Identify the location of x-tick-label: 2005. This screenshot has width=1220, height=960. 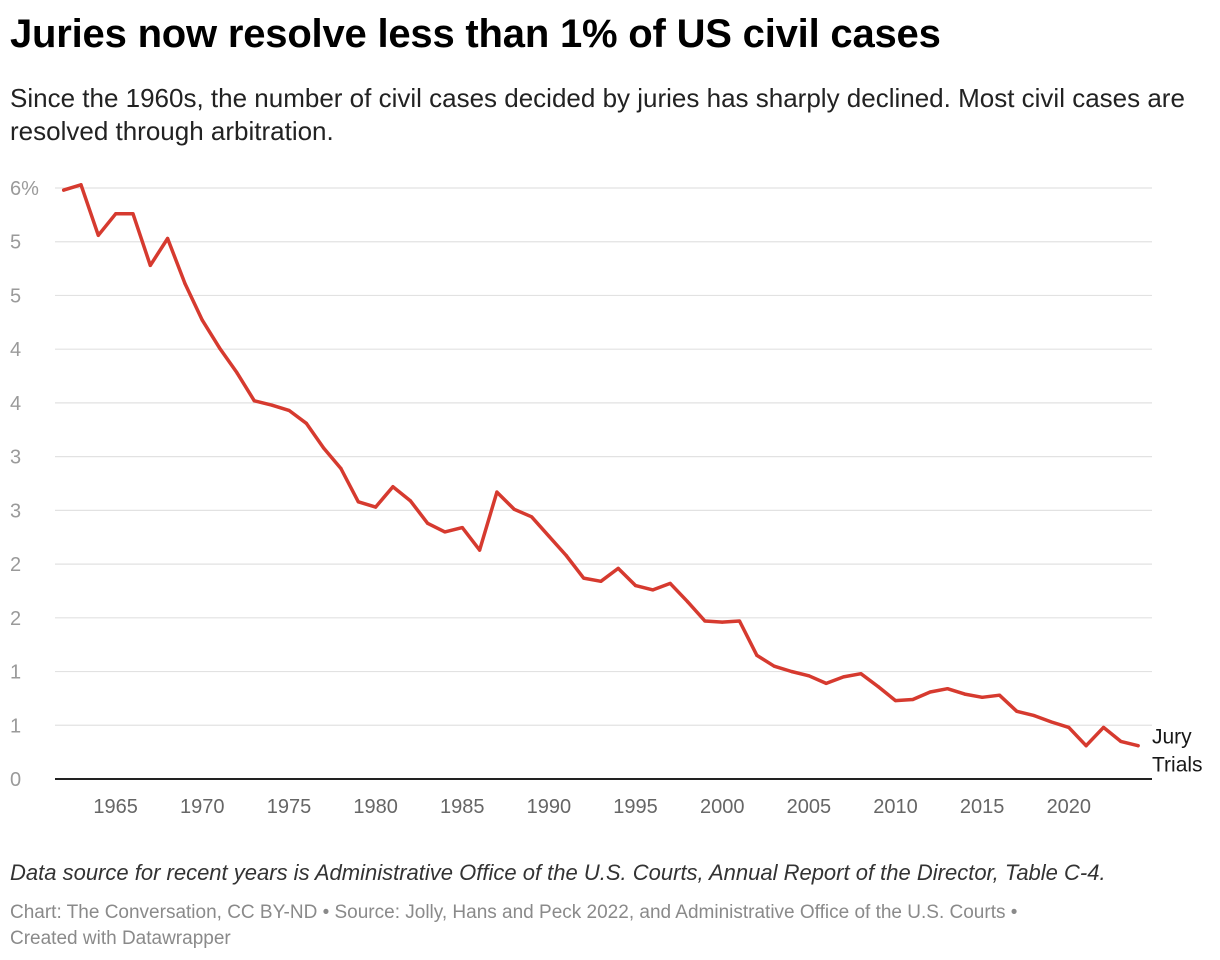
(809, 807).